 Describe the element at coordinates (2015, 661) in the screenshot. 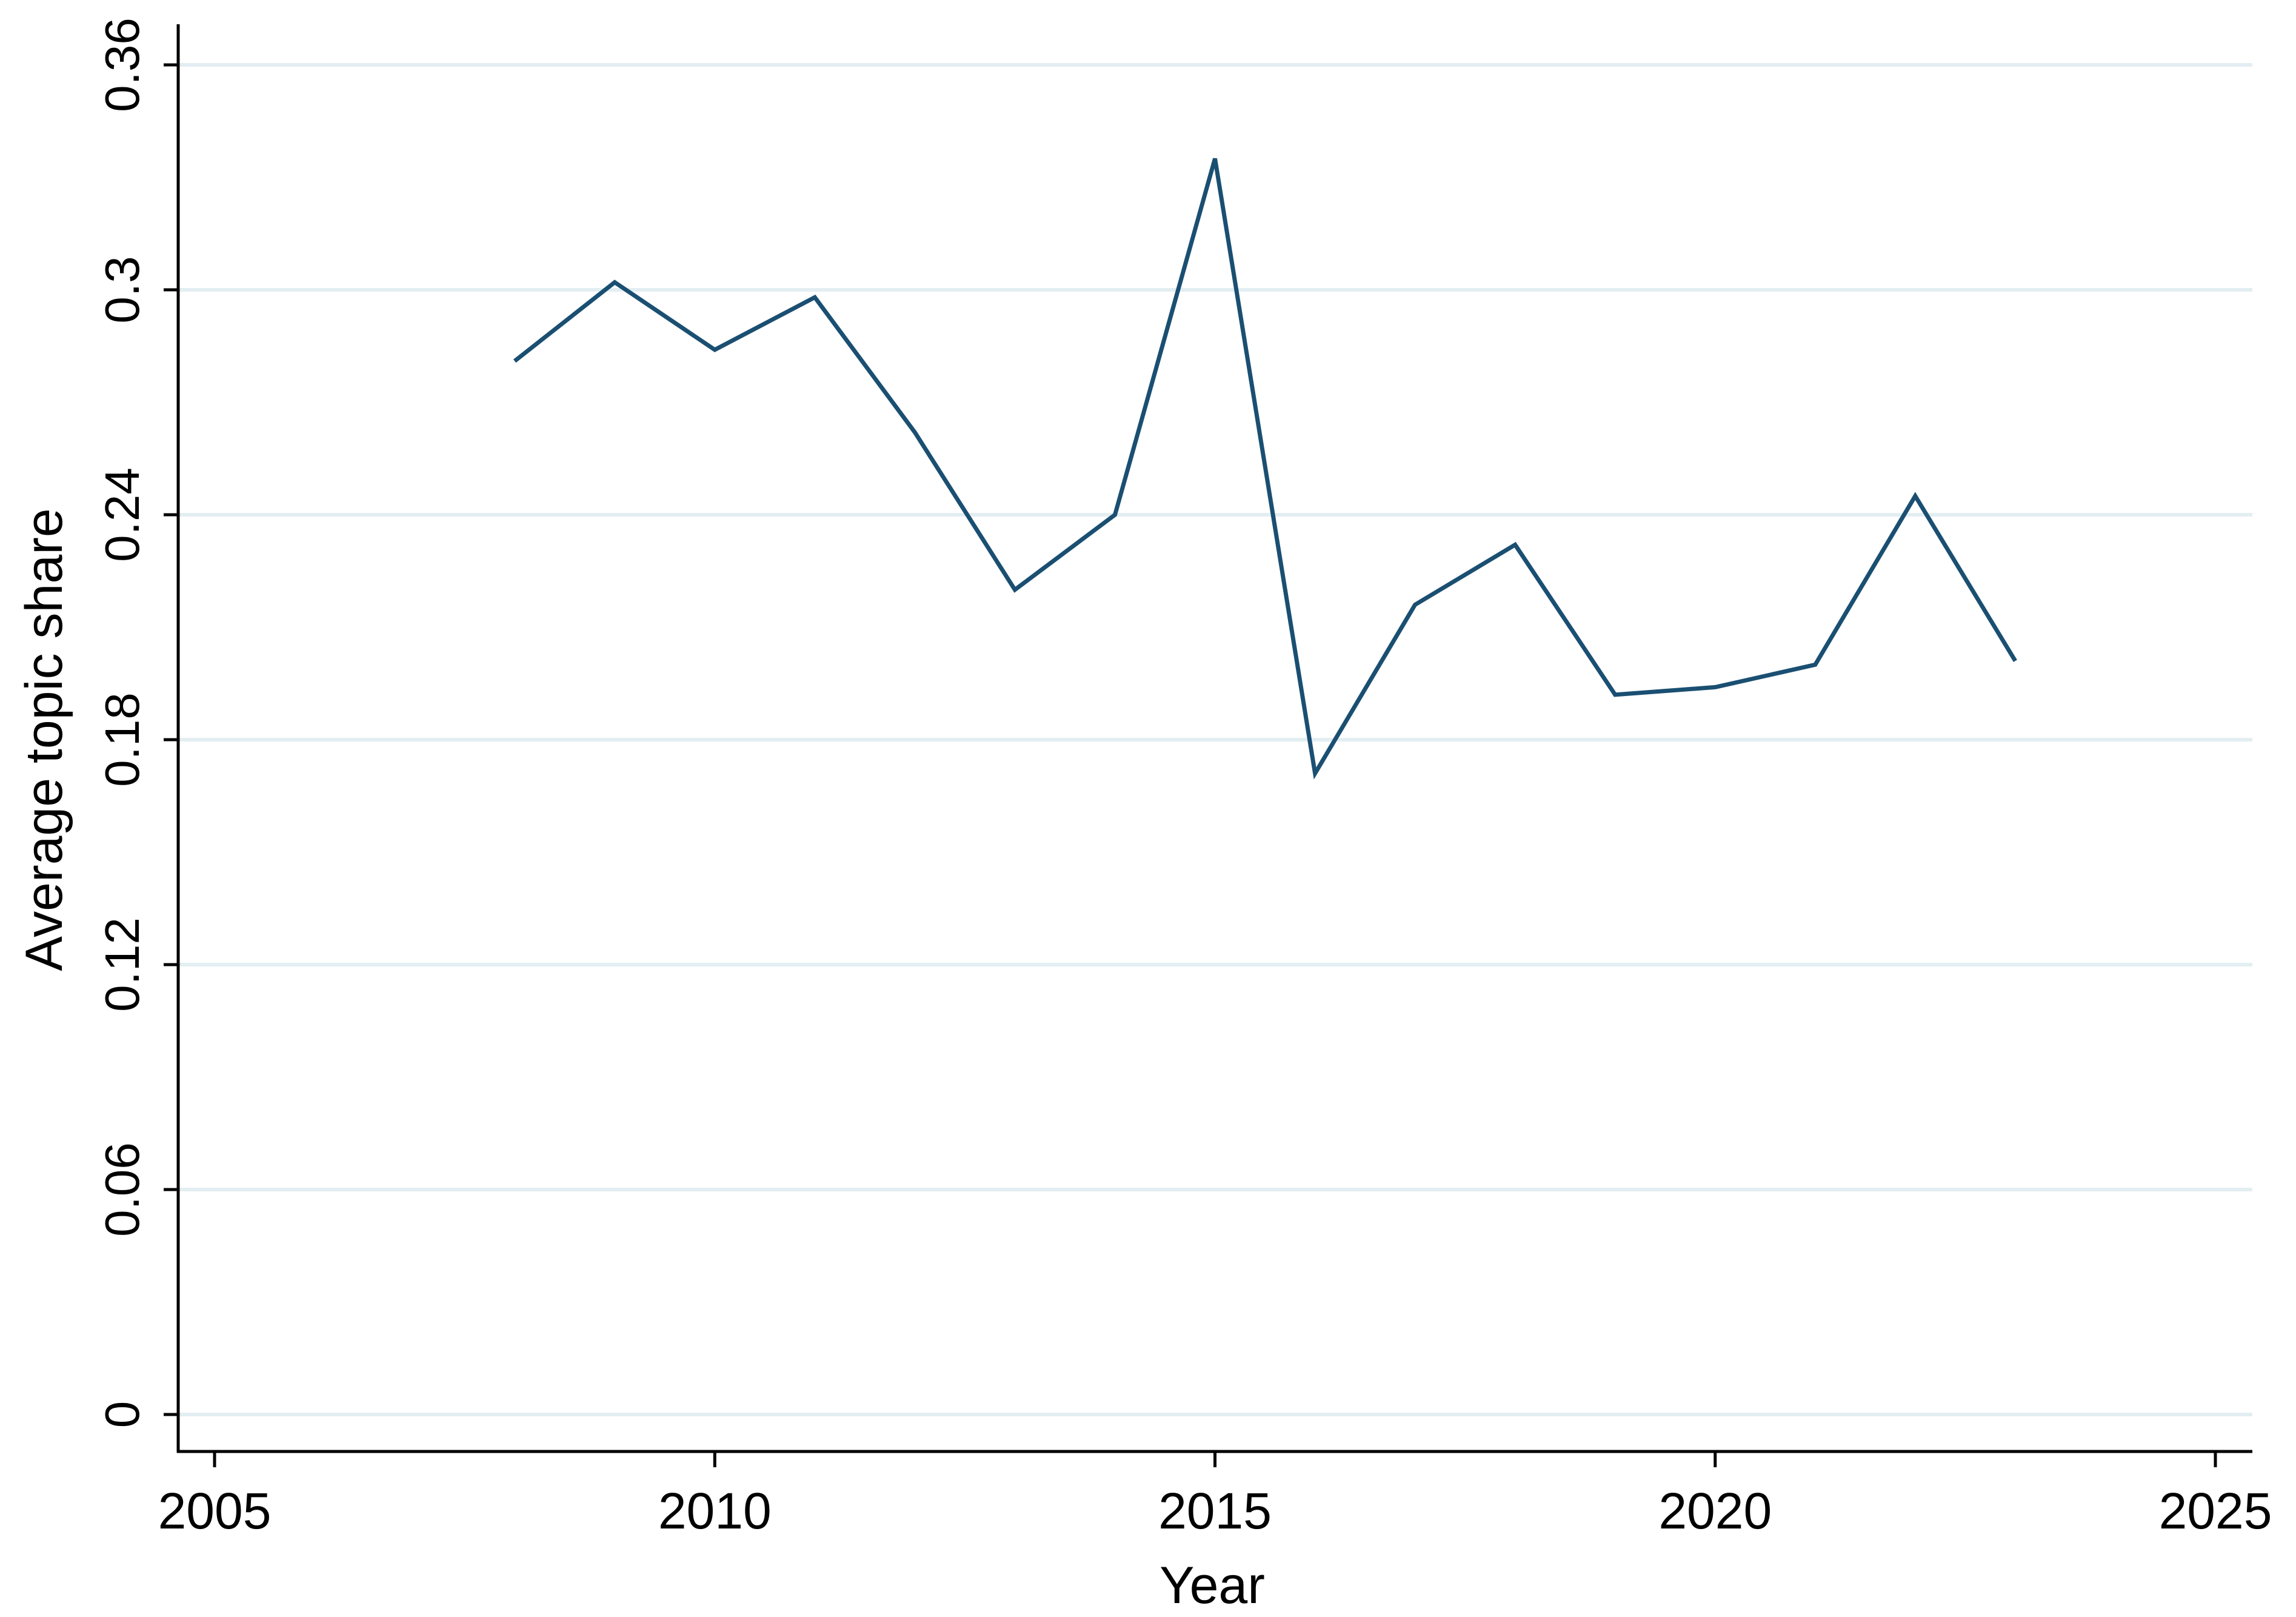

I see `data-point-2023` at that location.